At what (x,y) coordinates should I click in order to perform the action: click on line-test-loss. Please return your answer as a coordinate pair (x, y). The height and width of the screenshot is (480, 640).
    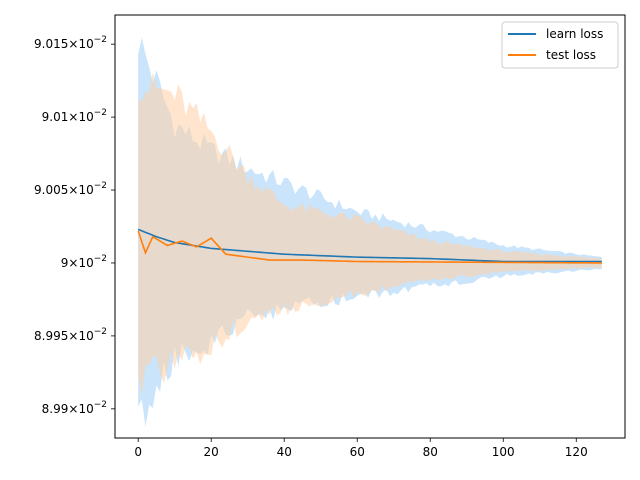
    Looking at the image, I should click on (369, 247).